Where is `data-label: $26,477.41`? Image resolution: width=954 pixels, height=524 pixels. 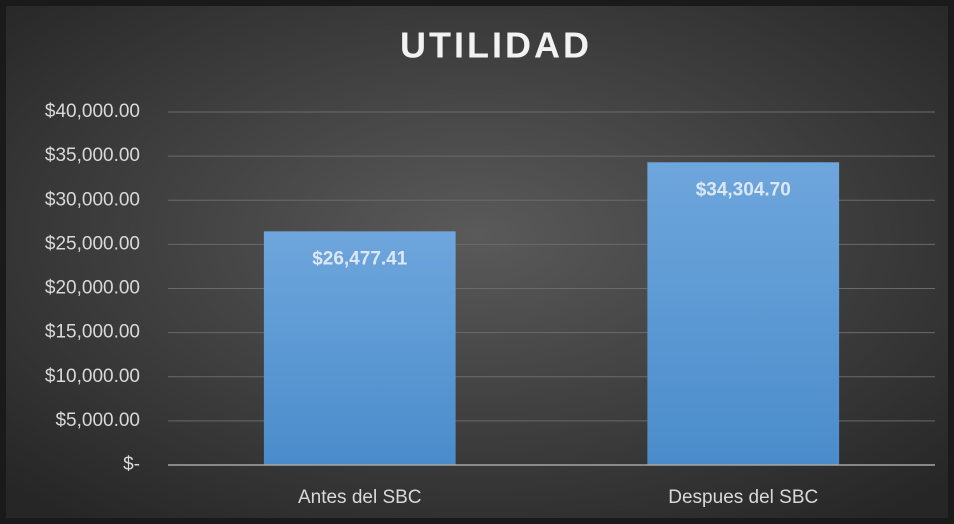
data-label: $26,477.41 is located at coordinates (360, 258).